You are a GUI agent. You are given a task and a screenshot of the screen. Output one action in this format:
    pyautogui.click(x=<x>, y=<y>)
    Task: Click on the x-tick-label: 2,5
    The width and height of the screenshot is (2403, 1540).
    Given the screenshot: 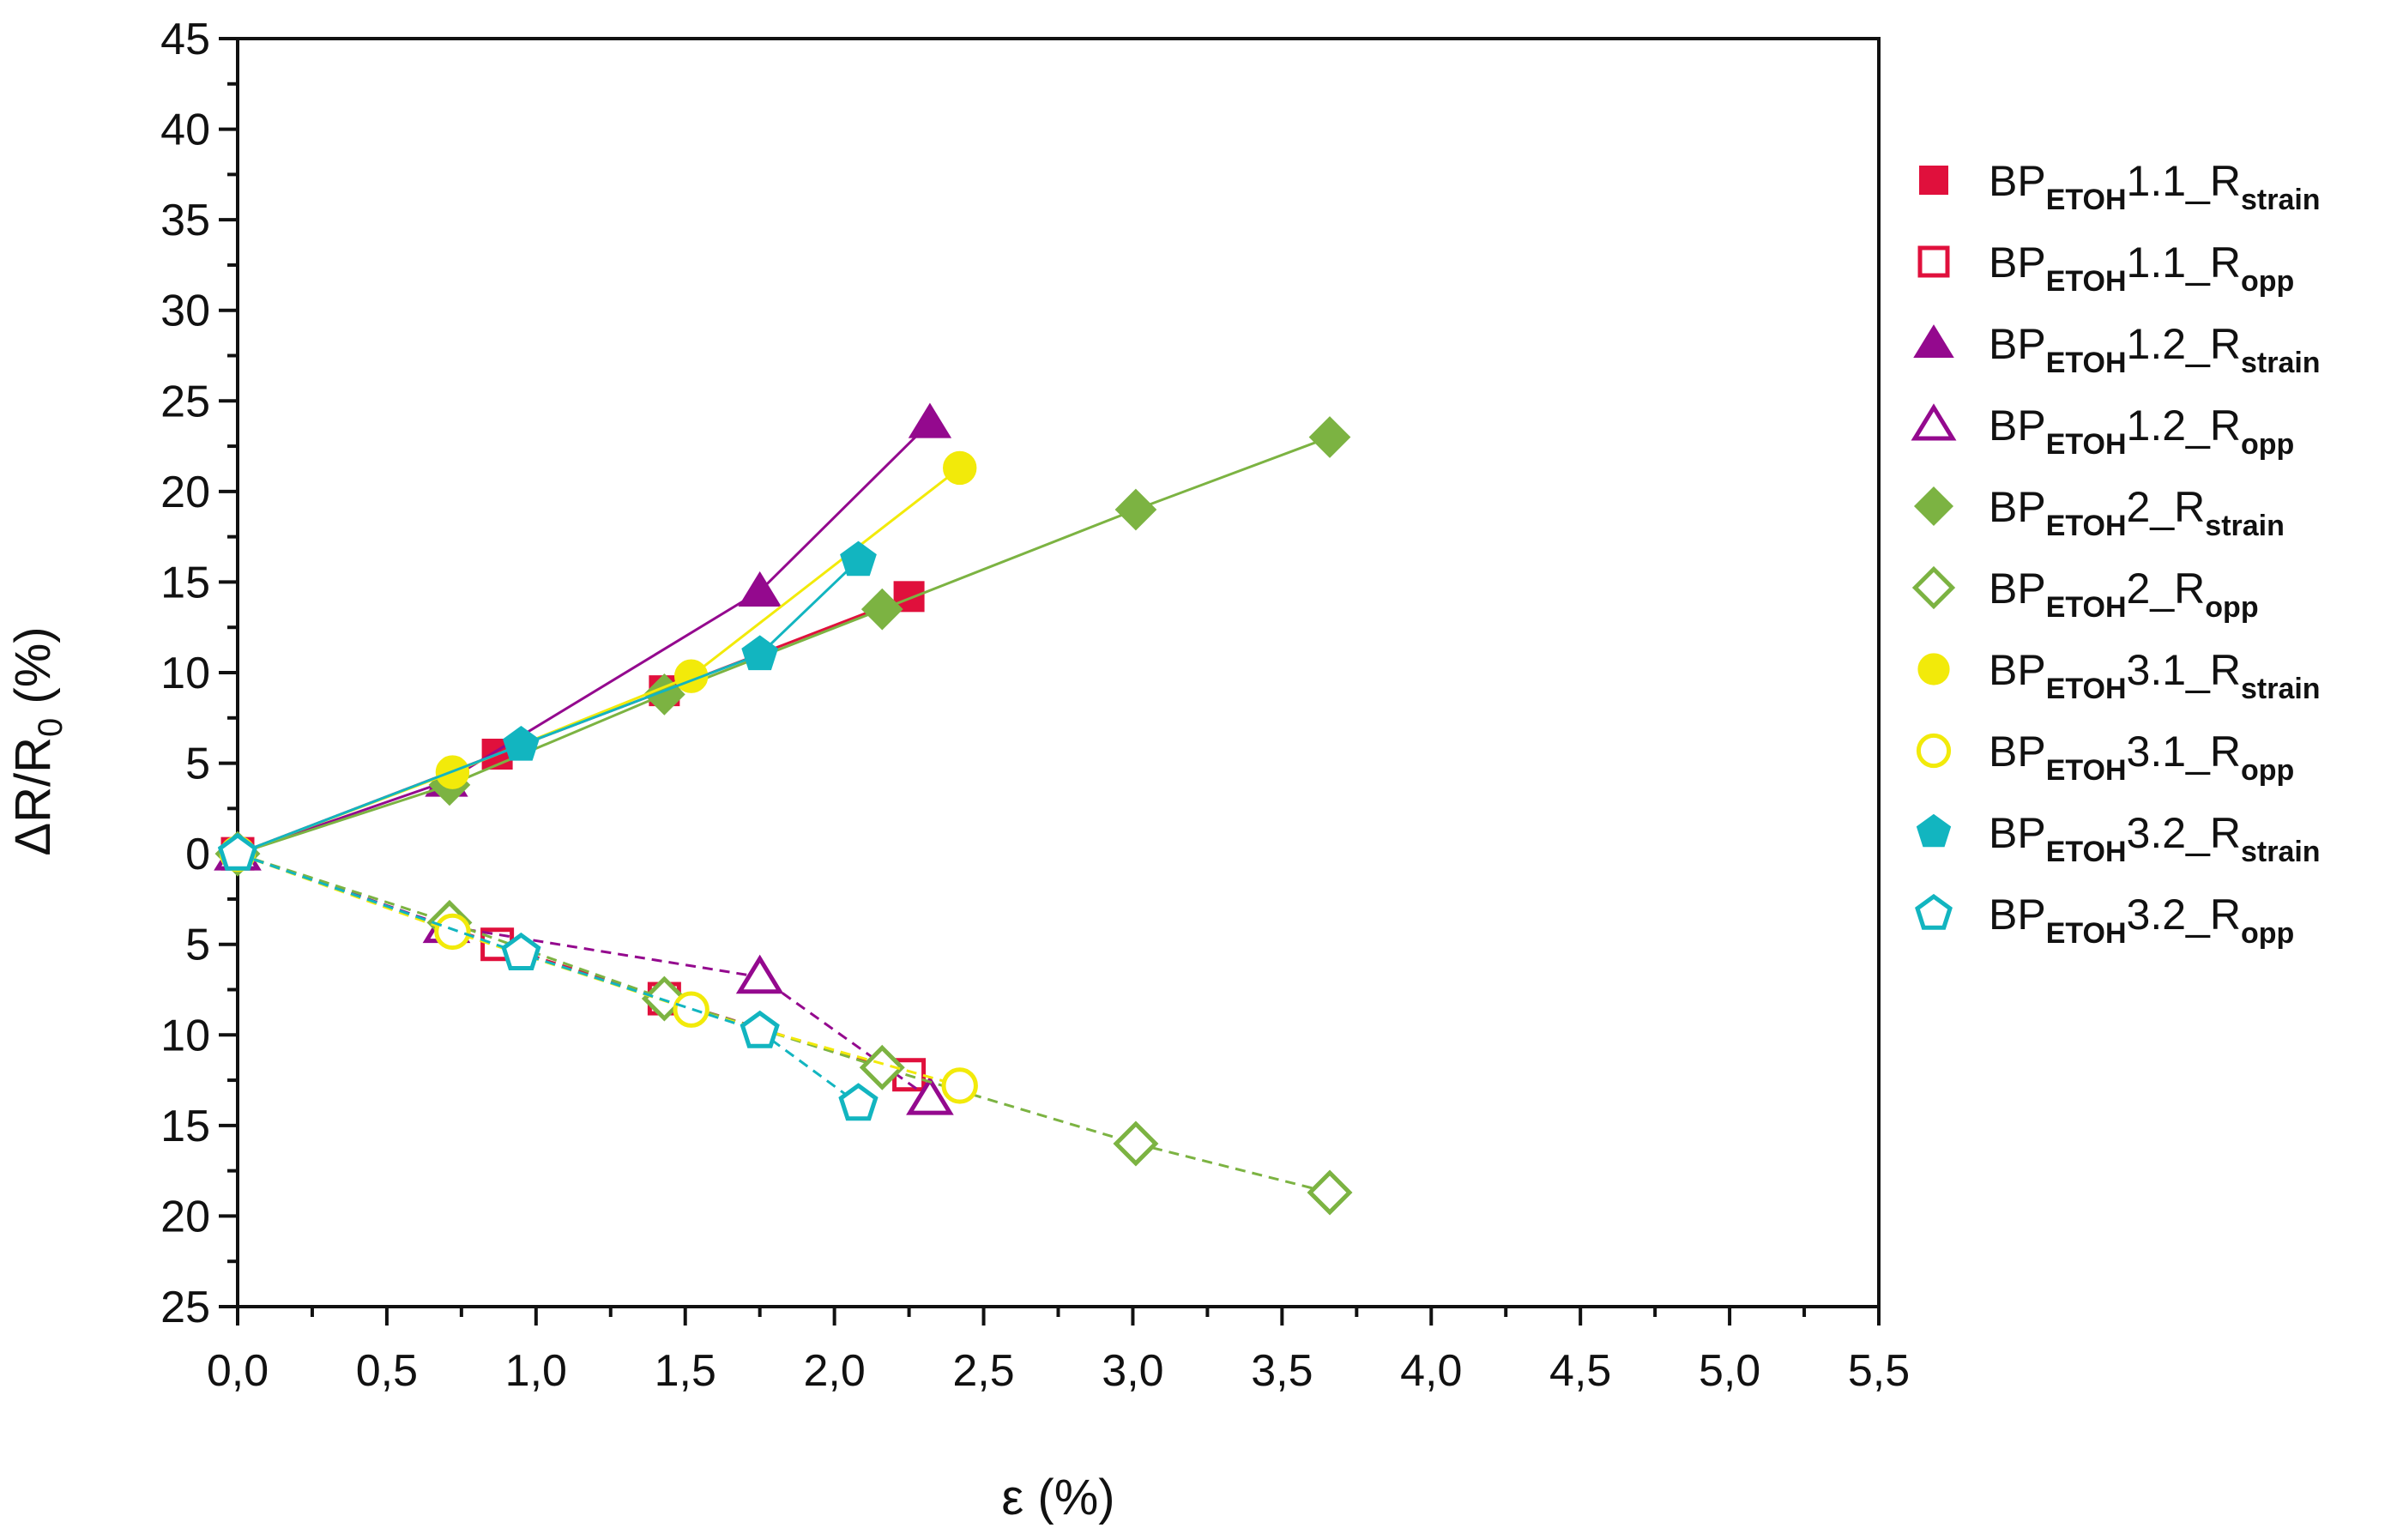 What is the action you would take?
    pyautogui.click(x=983, y=1371)
    